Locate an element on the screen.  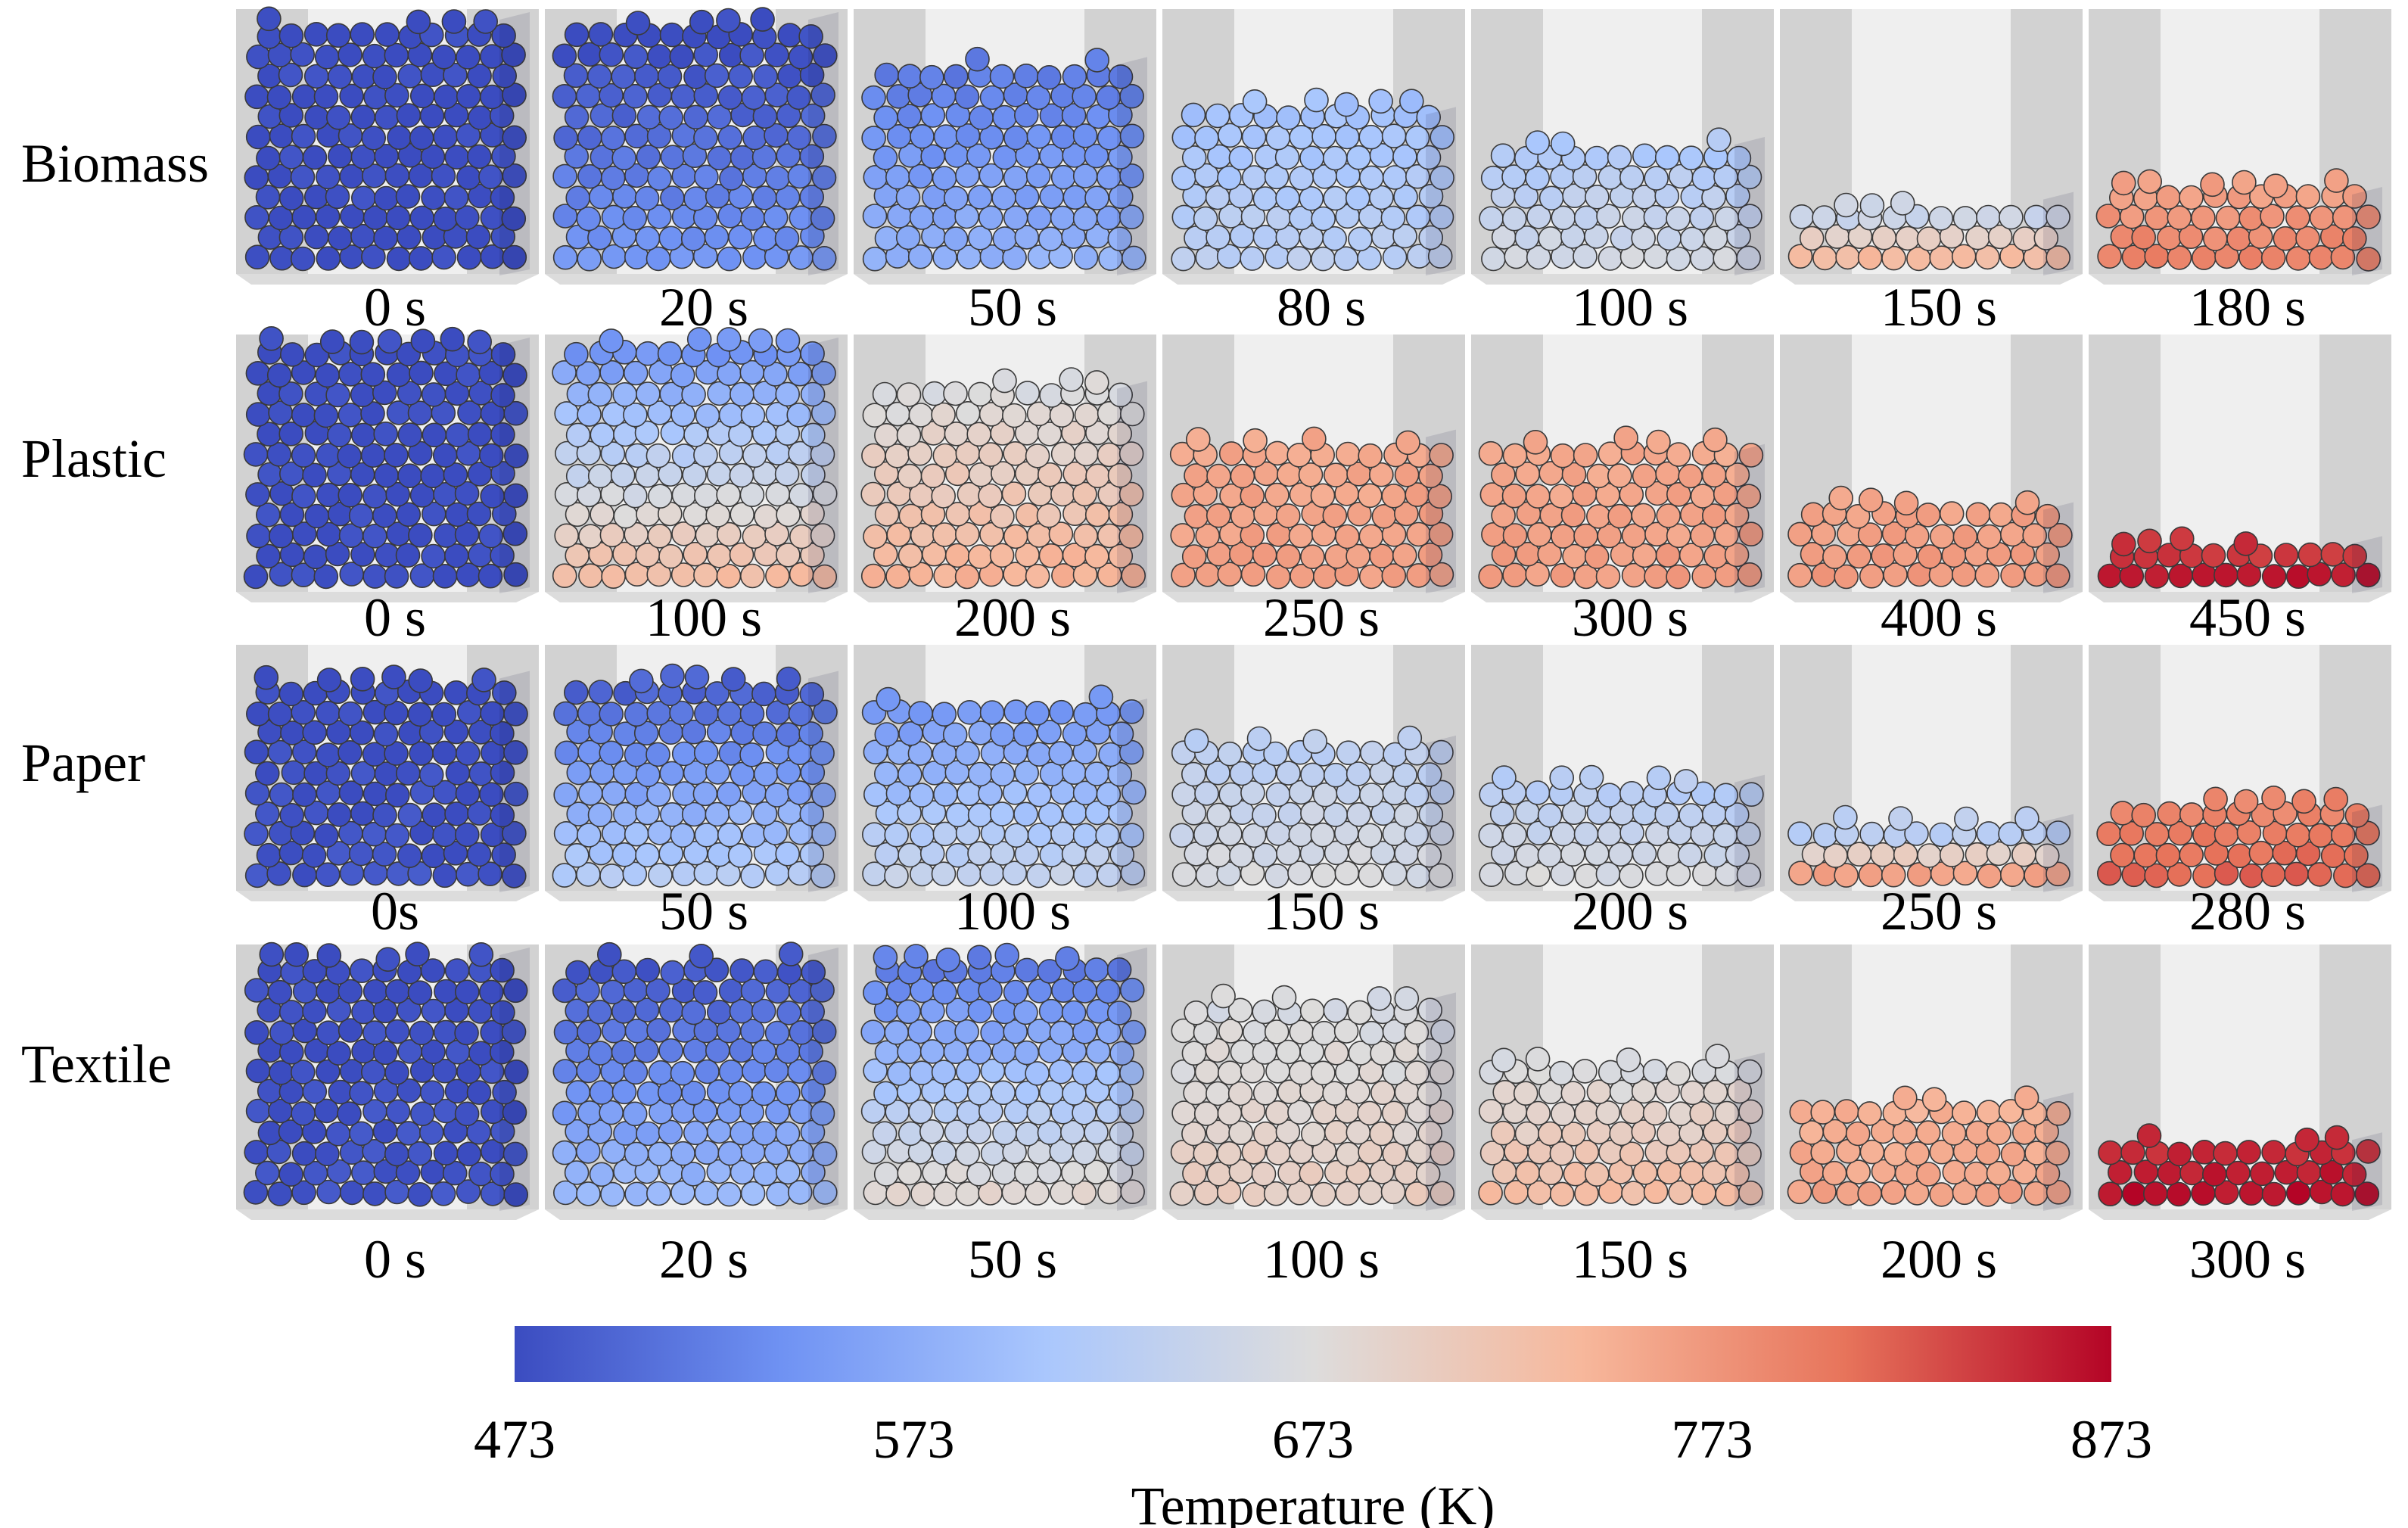
time-label: 50 s is located at coordinates (1012, 307).